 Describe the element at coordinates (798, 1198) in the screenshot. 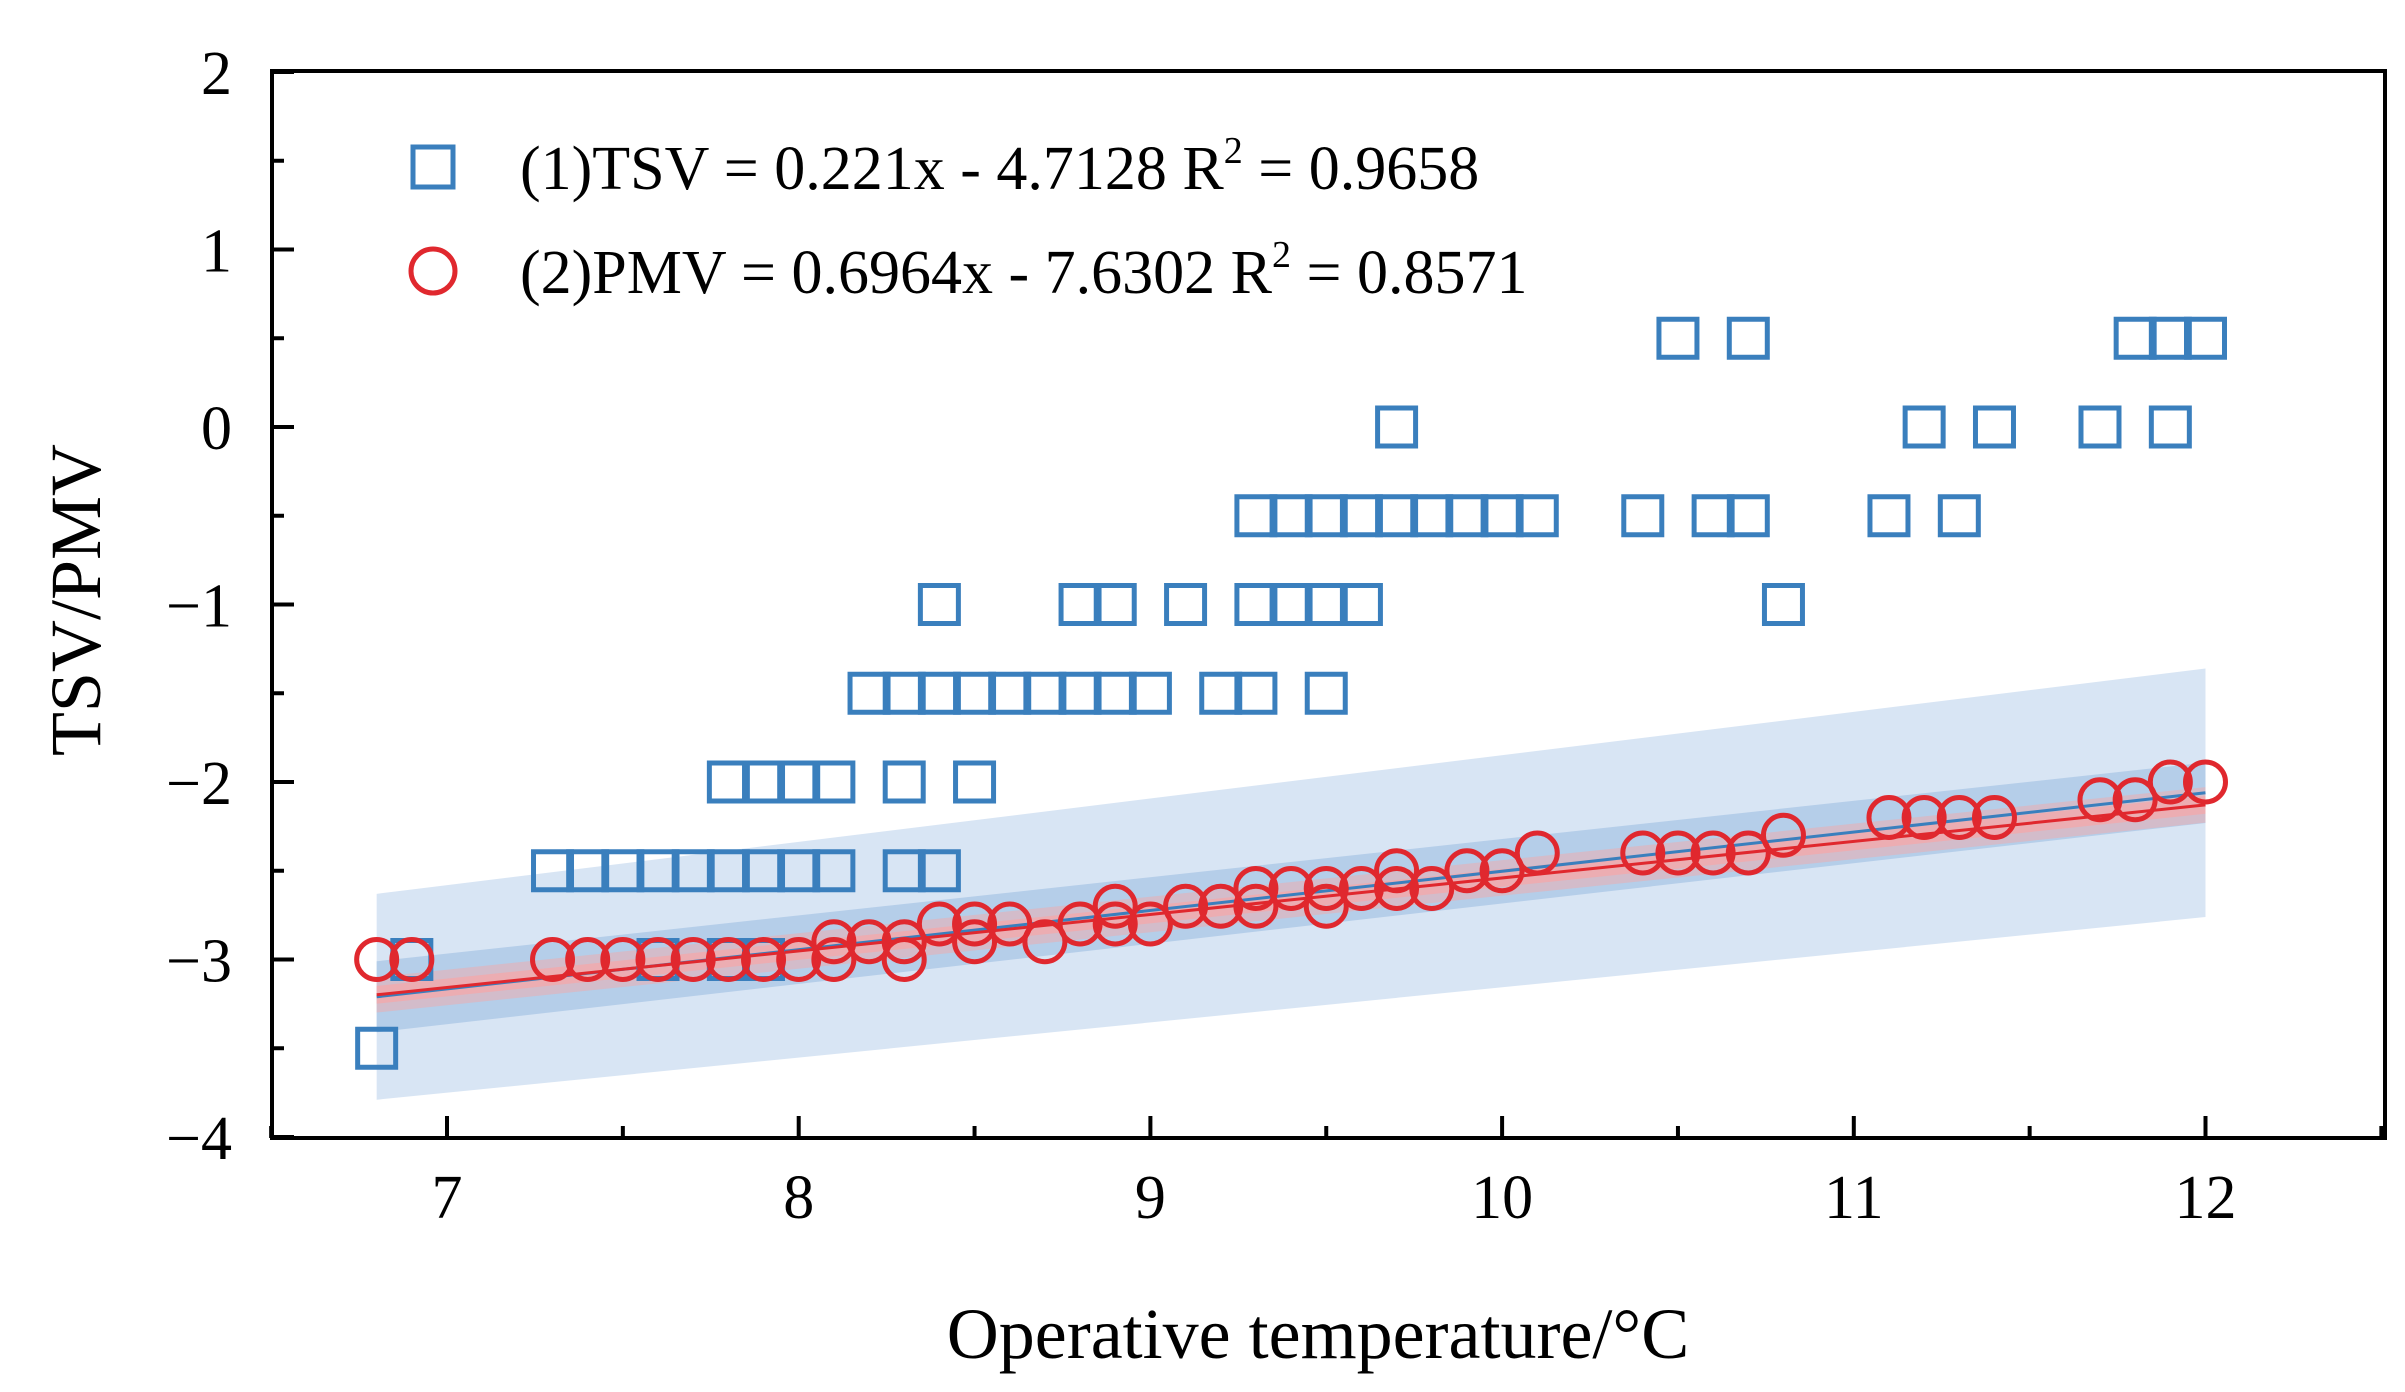

I see `x-tick-label: 8` at that location.